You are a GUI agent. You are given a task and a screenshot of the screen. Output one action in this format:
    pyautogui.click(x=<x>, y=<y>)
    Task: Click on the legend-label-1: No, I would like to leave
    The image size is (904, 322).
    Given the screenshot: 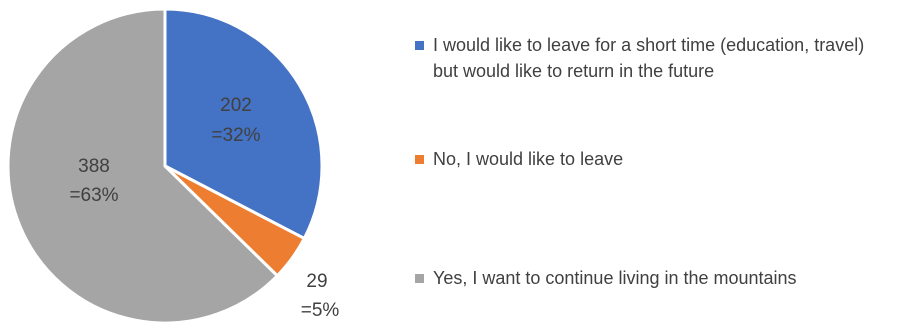 What is the action you would take?
    pyautogui.click(x=528, y=159)
    